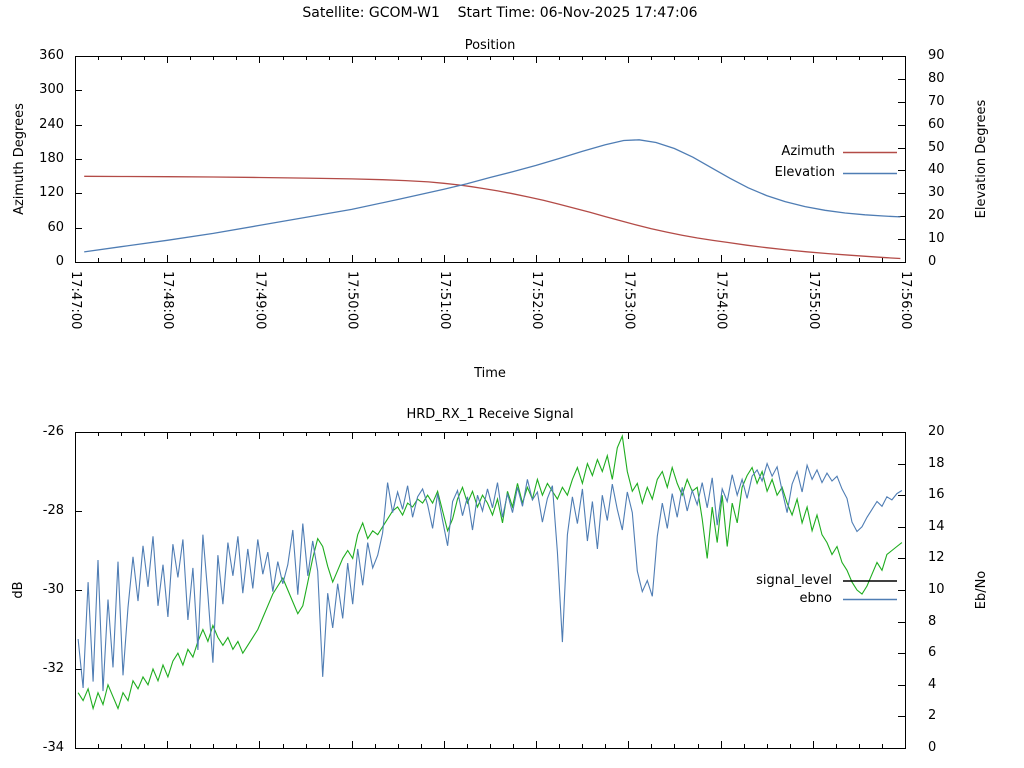  Describe the element at coordinates (537, 300) in the screenshot. I see `x-tick-label: 17:52:00` at that location.